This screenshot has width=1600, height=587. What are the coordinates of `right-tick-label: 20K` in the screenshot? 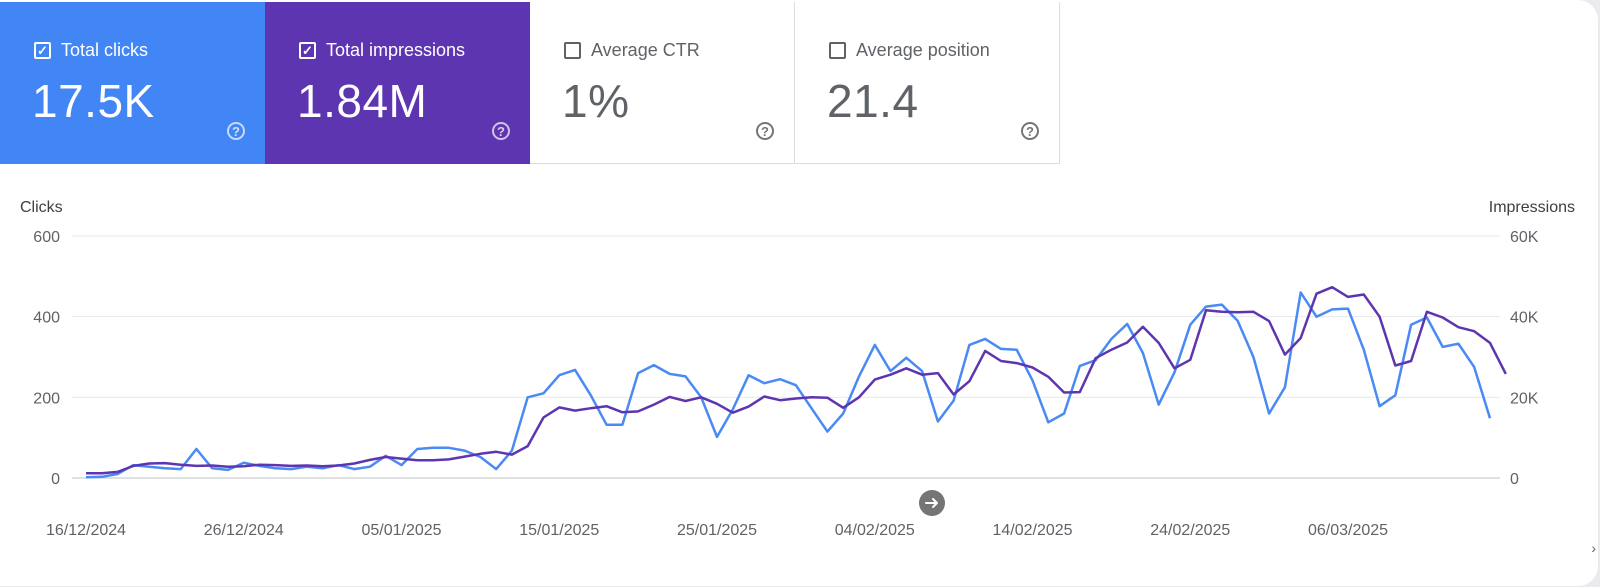 It's located at (1524, 398).